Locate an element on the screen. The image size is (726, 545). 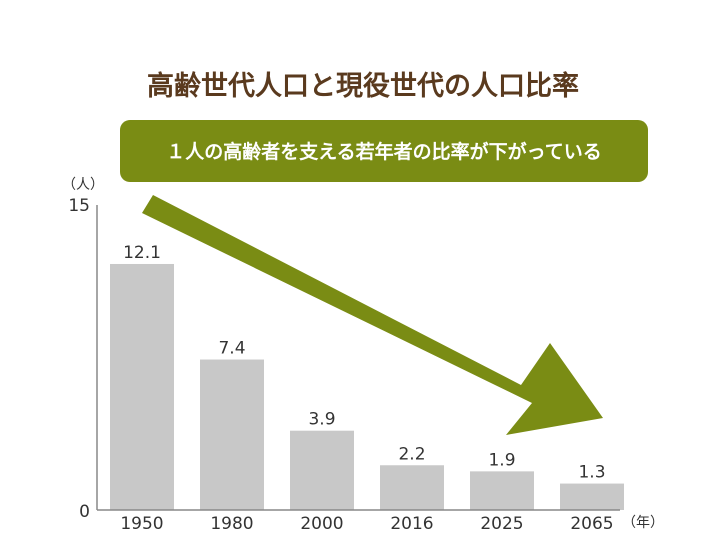
chart-title: 高齢世代人口と現役世代の人口比率 is located at coordinates (363, 86).